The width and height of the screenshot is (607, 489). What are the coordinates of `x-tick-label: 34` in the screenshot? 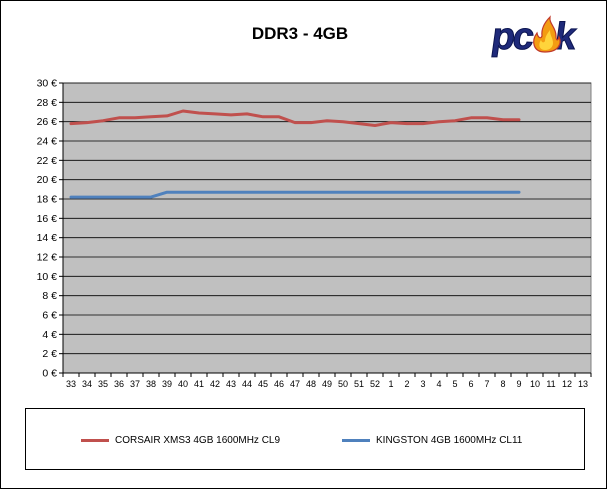 It's located at (87, 384).